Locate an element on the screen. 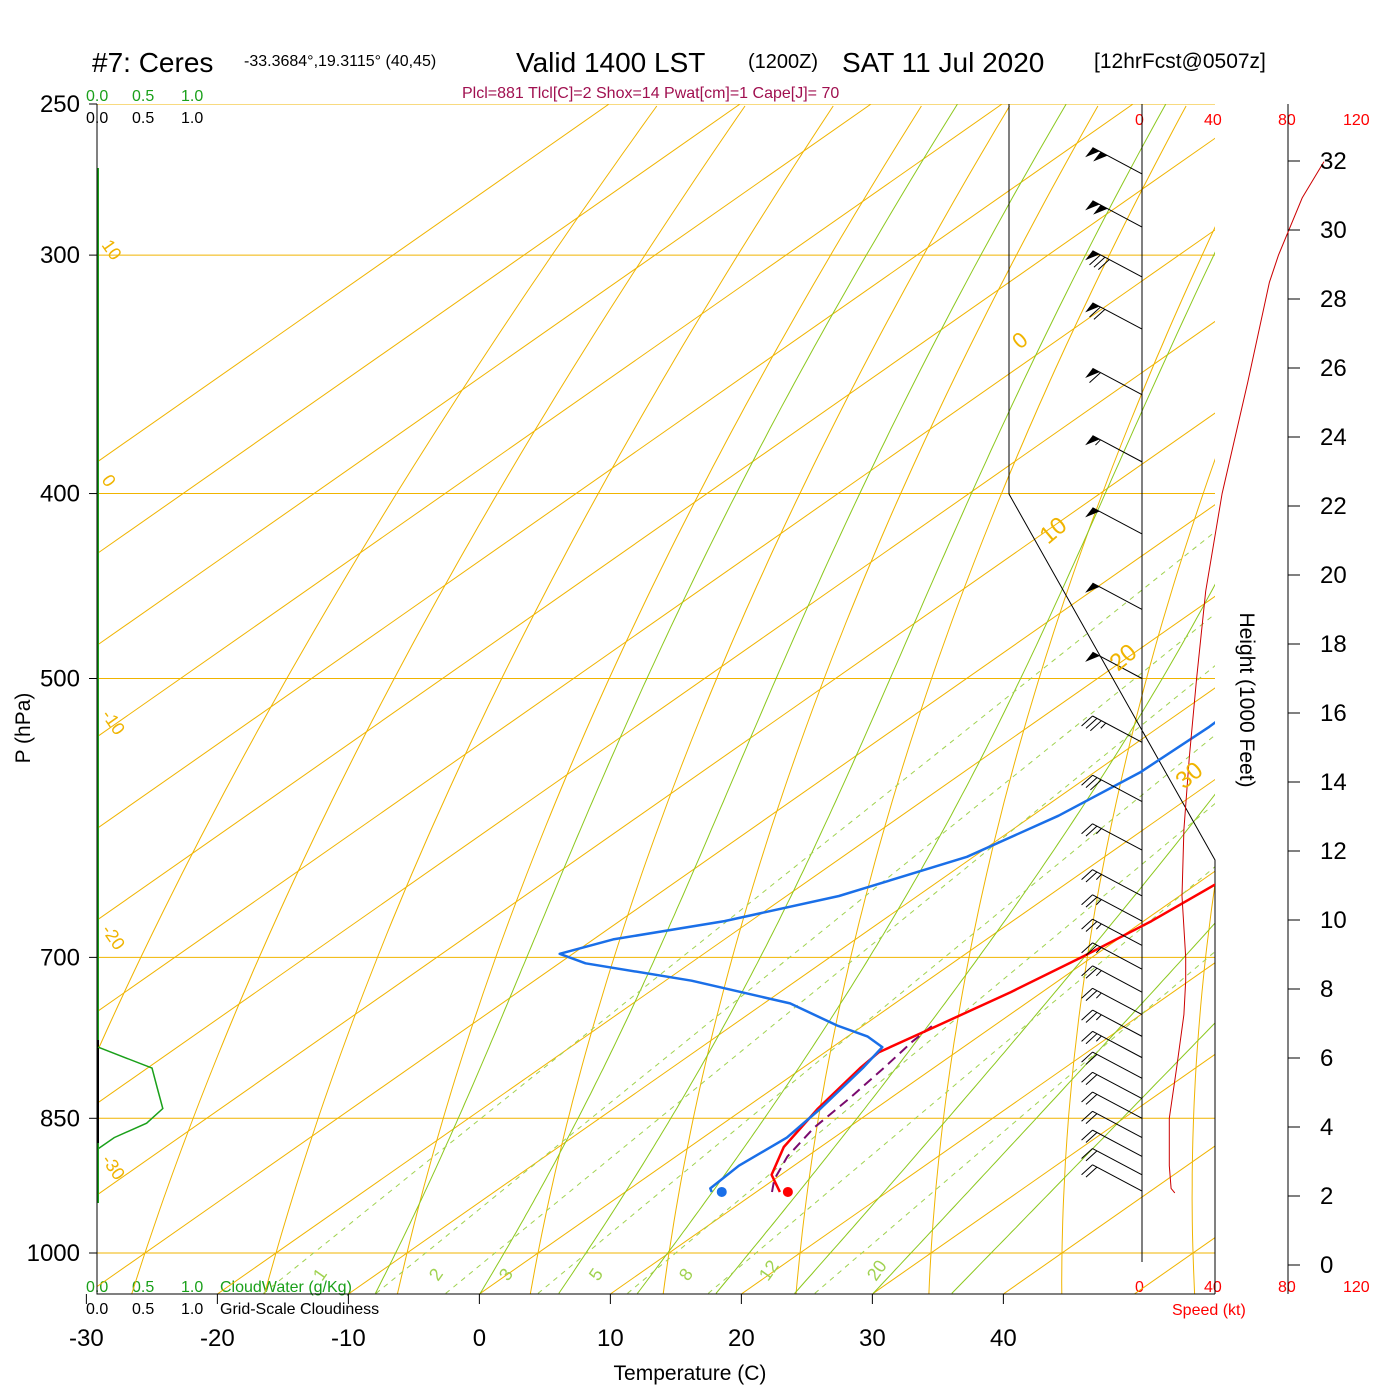 The height and width of the screenshot is (1400, 1400). height-axis-label: Height (1000 Feet) is located at coordinates (1246, 699).